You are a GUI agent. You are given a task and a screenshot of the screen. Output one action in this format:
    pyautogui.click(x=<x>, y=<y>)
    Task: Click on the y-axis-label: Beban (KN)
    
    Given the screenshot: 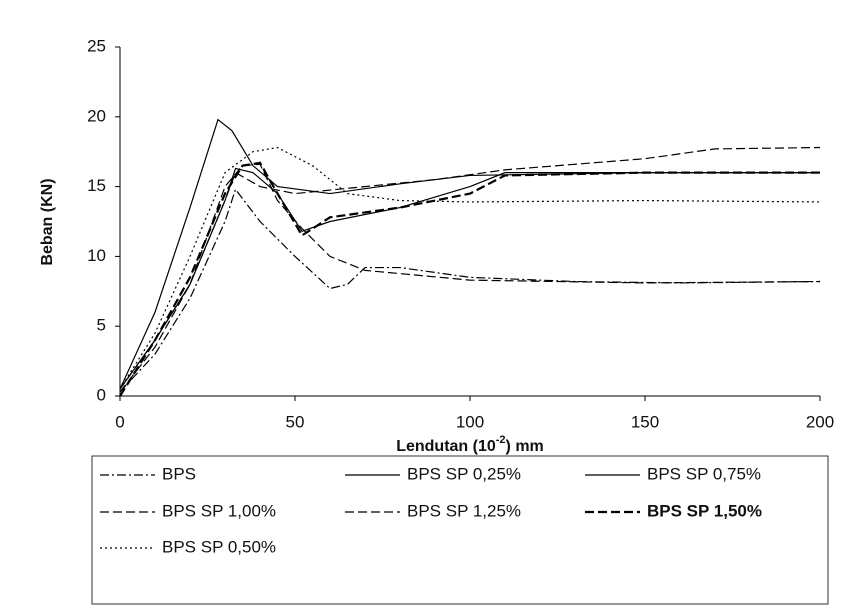 What is the action you would take?
    pyautogui.click(x=47, y=221)
    